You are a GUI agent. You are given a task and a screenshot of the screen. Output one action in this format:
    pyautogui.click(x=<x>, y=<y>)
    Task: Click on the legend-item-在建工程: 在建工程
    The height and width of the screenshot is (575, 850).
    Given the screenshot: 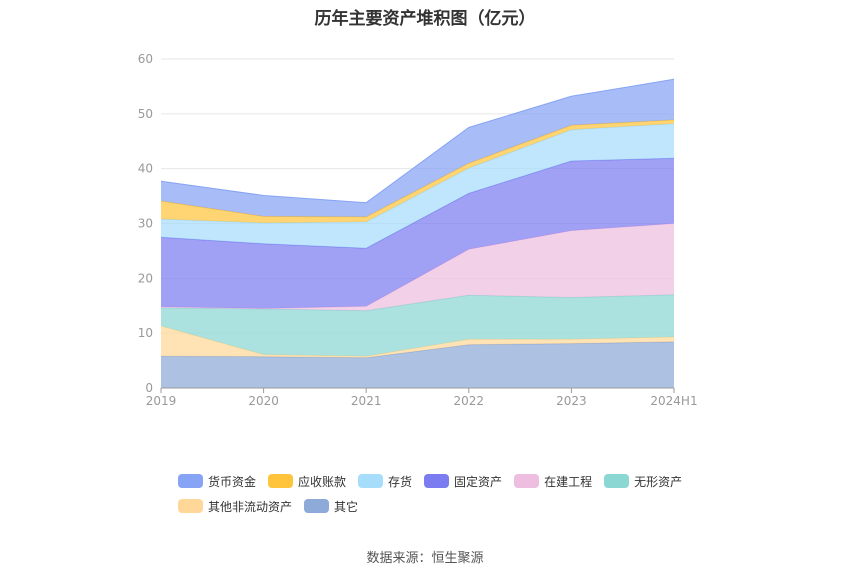 What is the action you would take?
    pyautogui.click(x=553, y=481)
    